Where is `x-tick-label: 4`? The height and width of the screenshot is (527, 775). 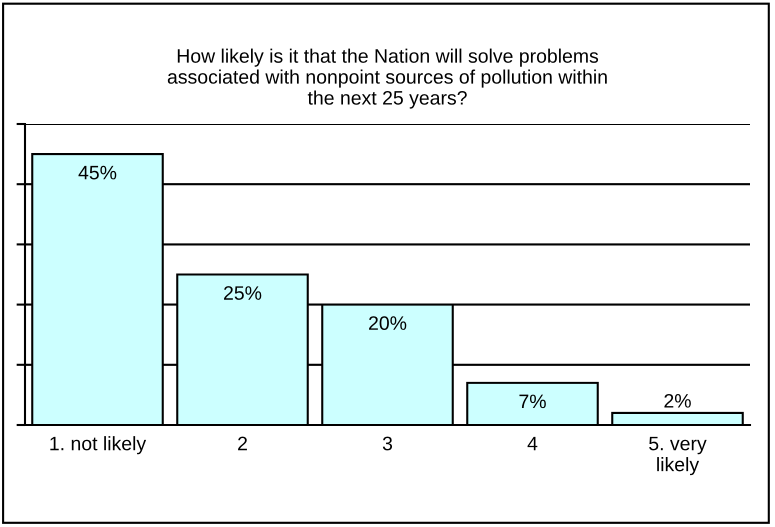 x-tick-label: 4 is located at coordinates (533, 443).